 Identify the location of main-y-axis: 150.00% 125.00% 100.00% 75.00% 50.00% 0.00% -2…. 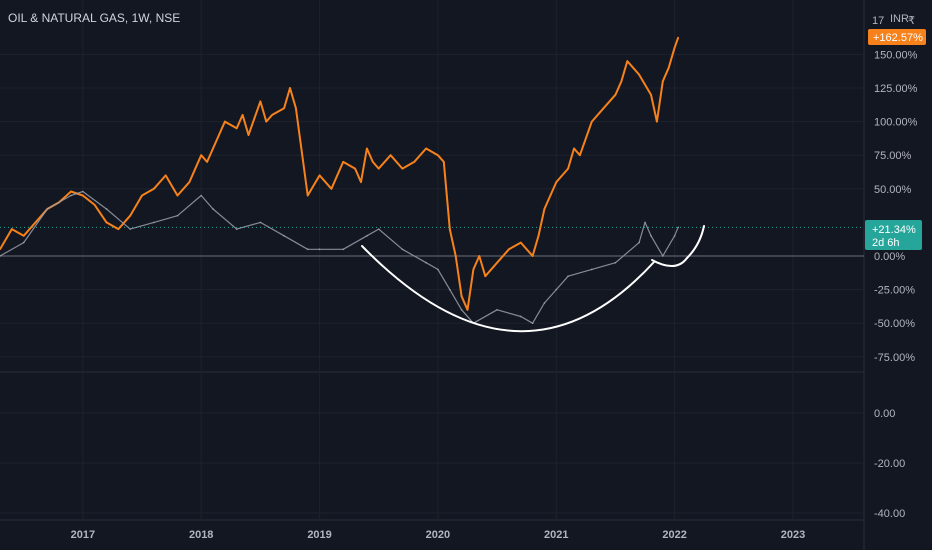
(896, 206).